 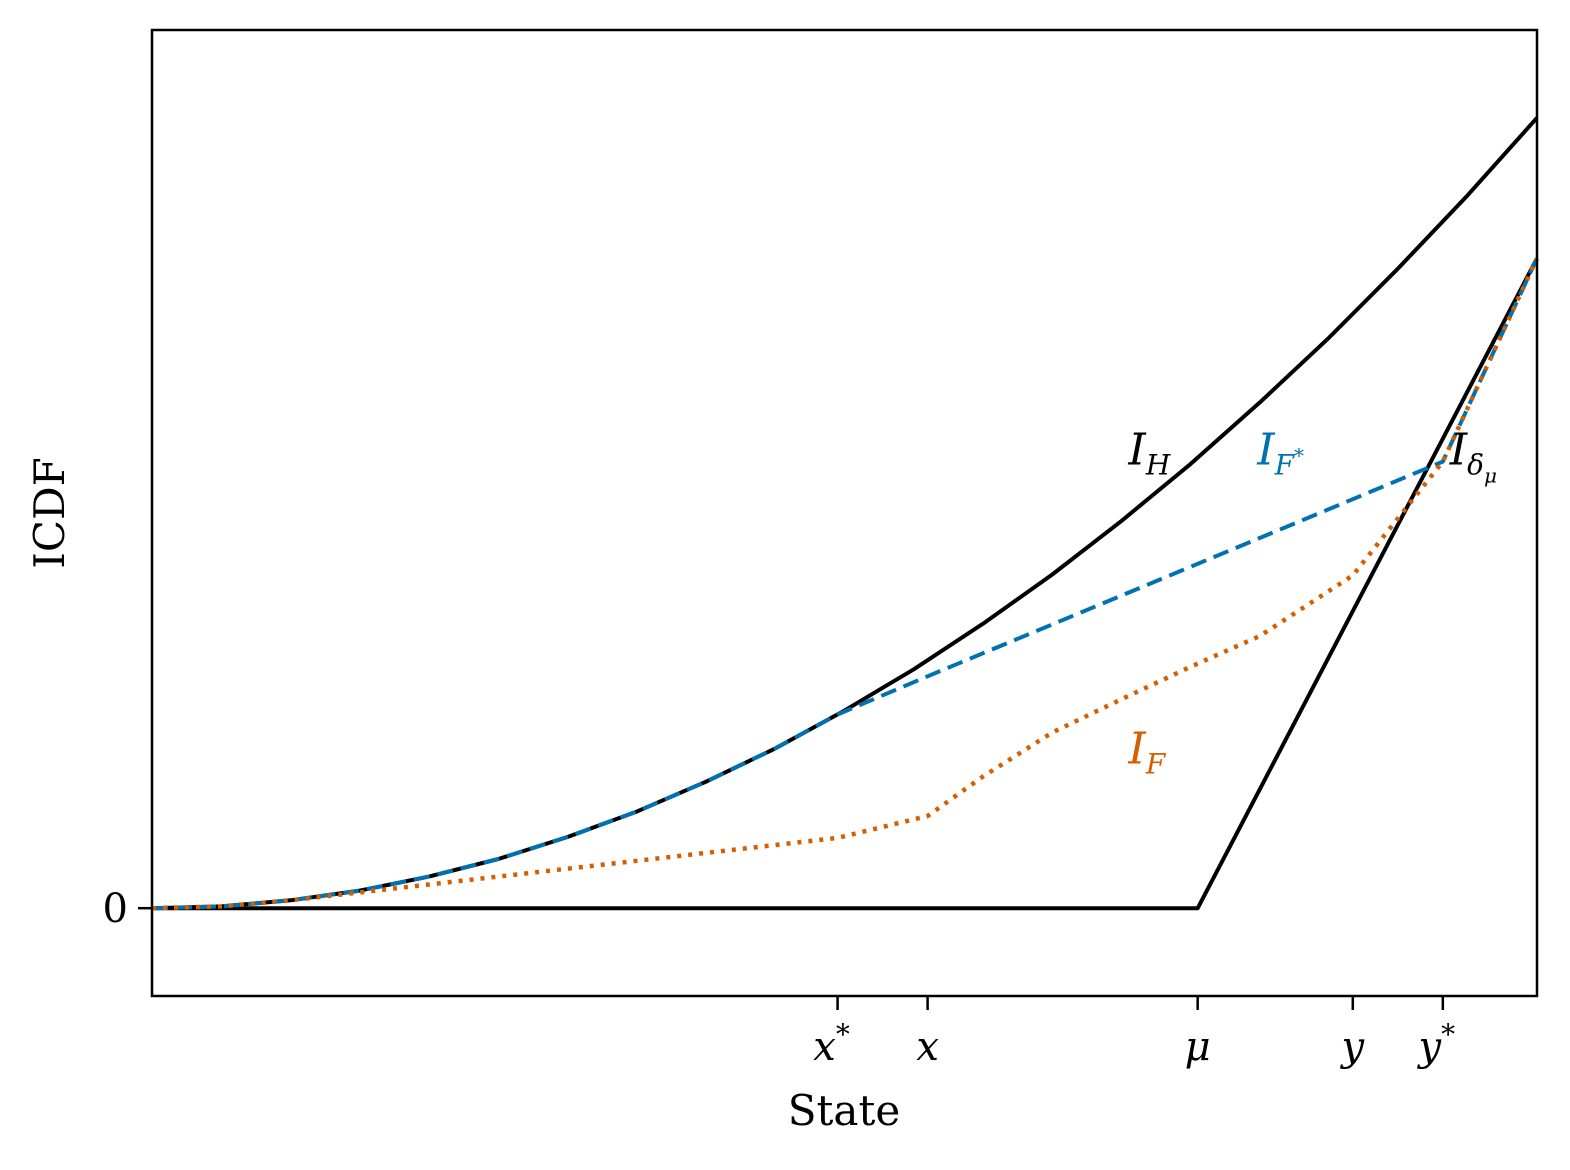 I want to click on series-label---2: Iδμ, so click(x=1473, y=456).